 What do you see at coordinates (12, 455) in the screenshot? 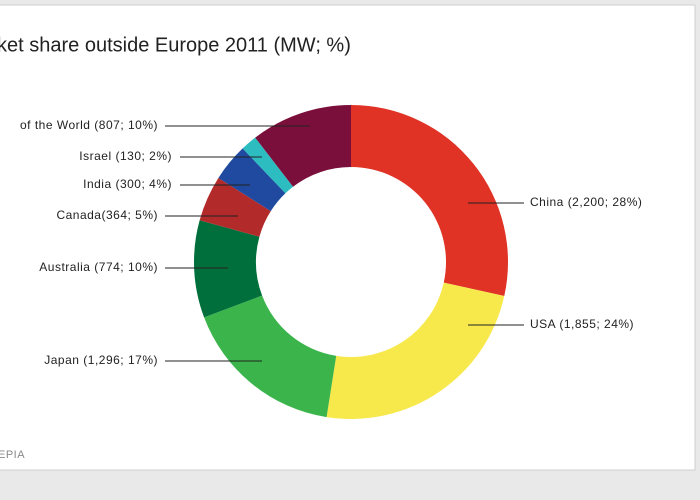
I see `source: EPIA` at bounding box center [12, 455].